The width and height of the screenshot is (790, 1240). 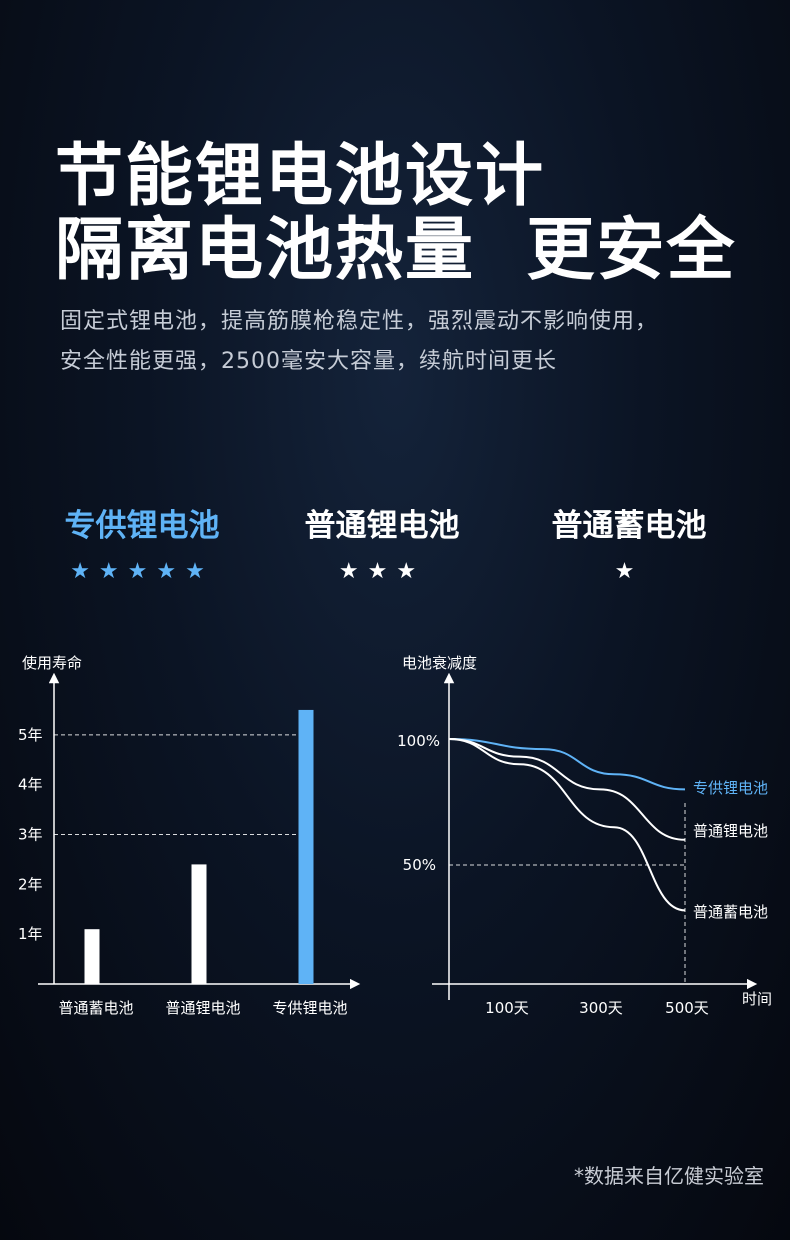 I want to click on comparison-item-lead-acid: 普通蓄电池 ★, so click(x=629, y=542).